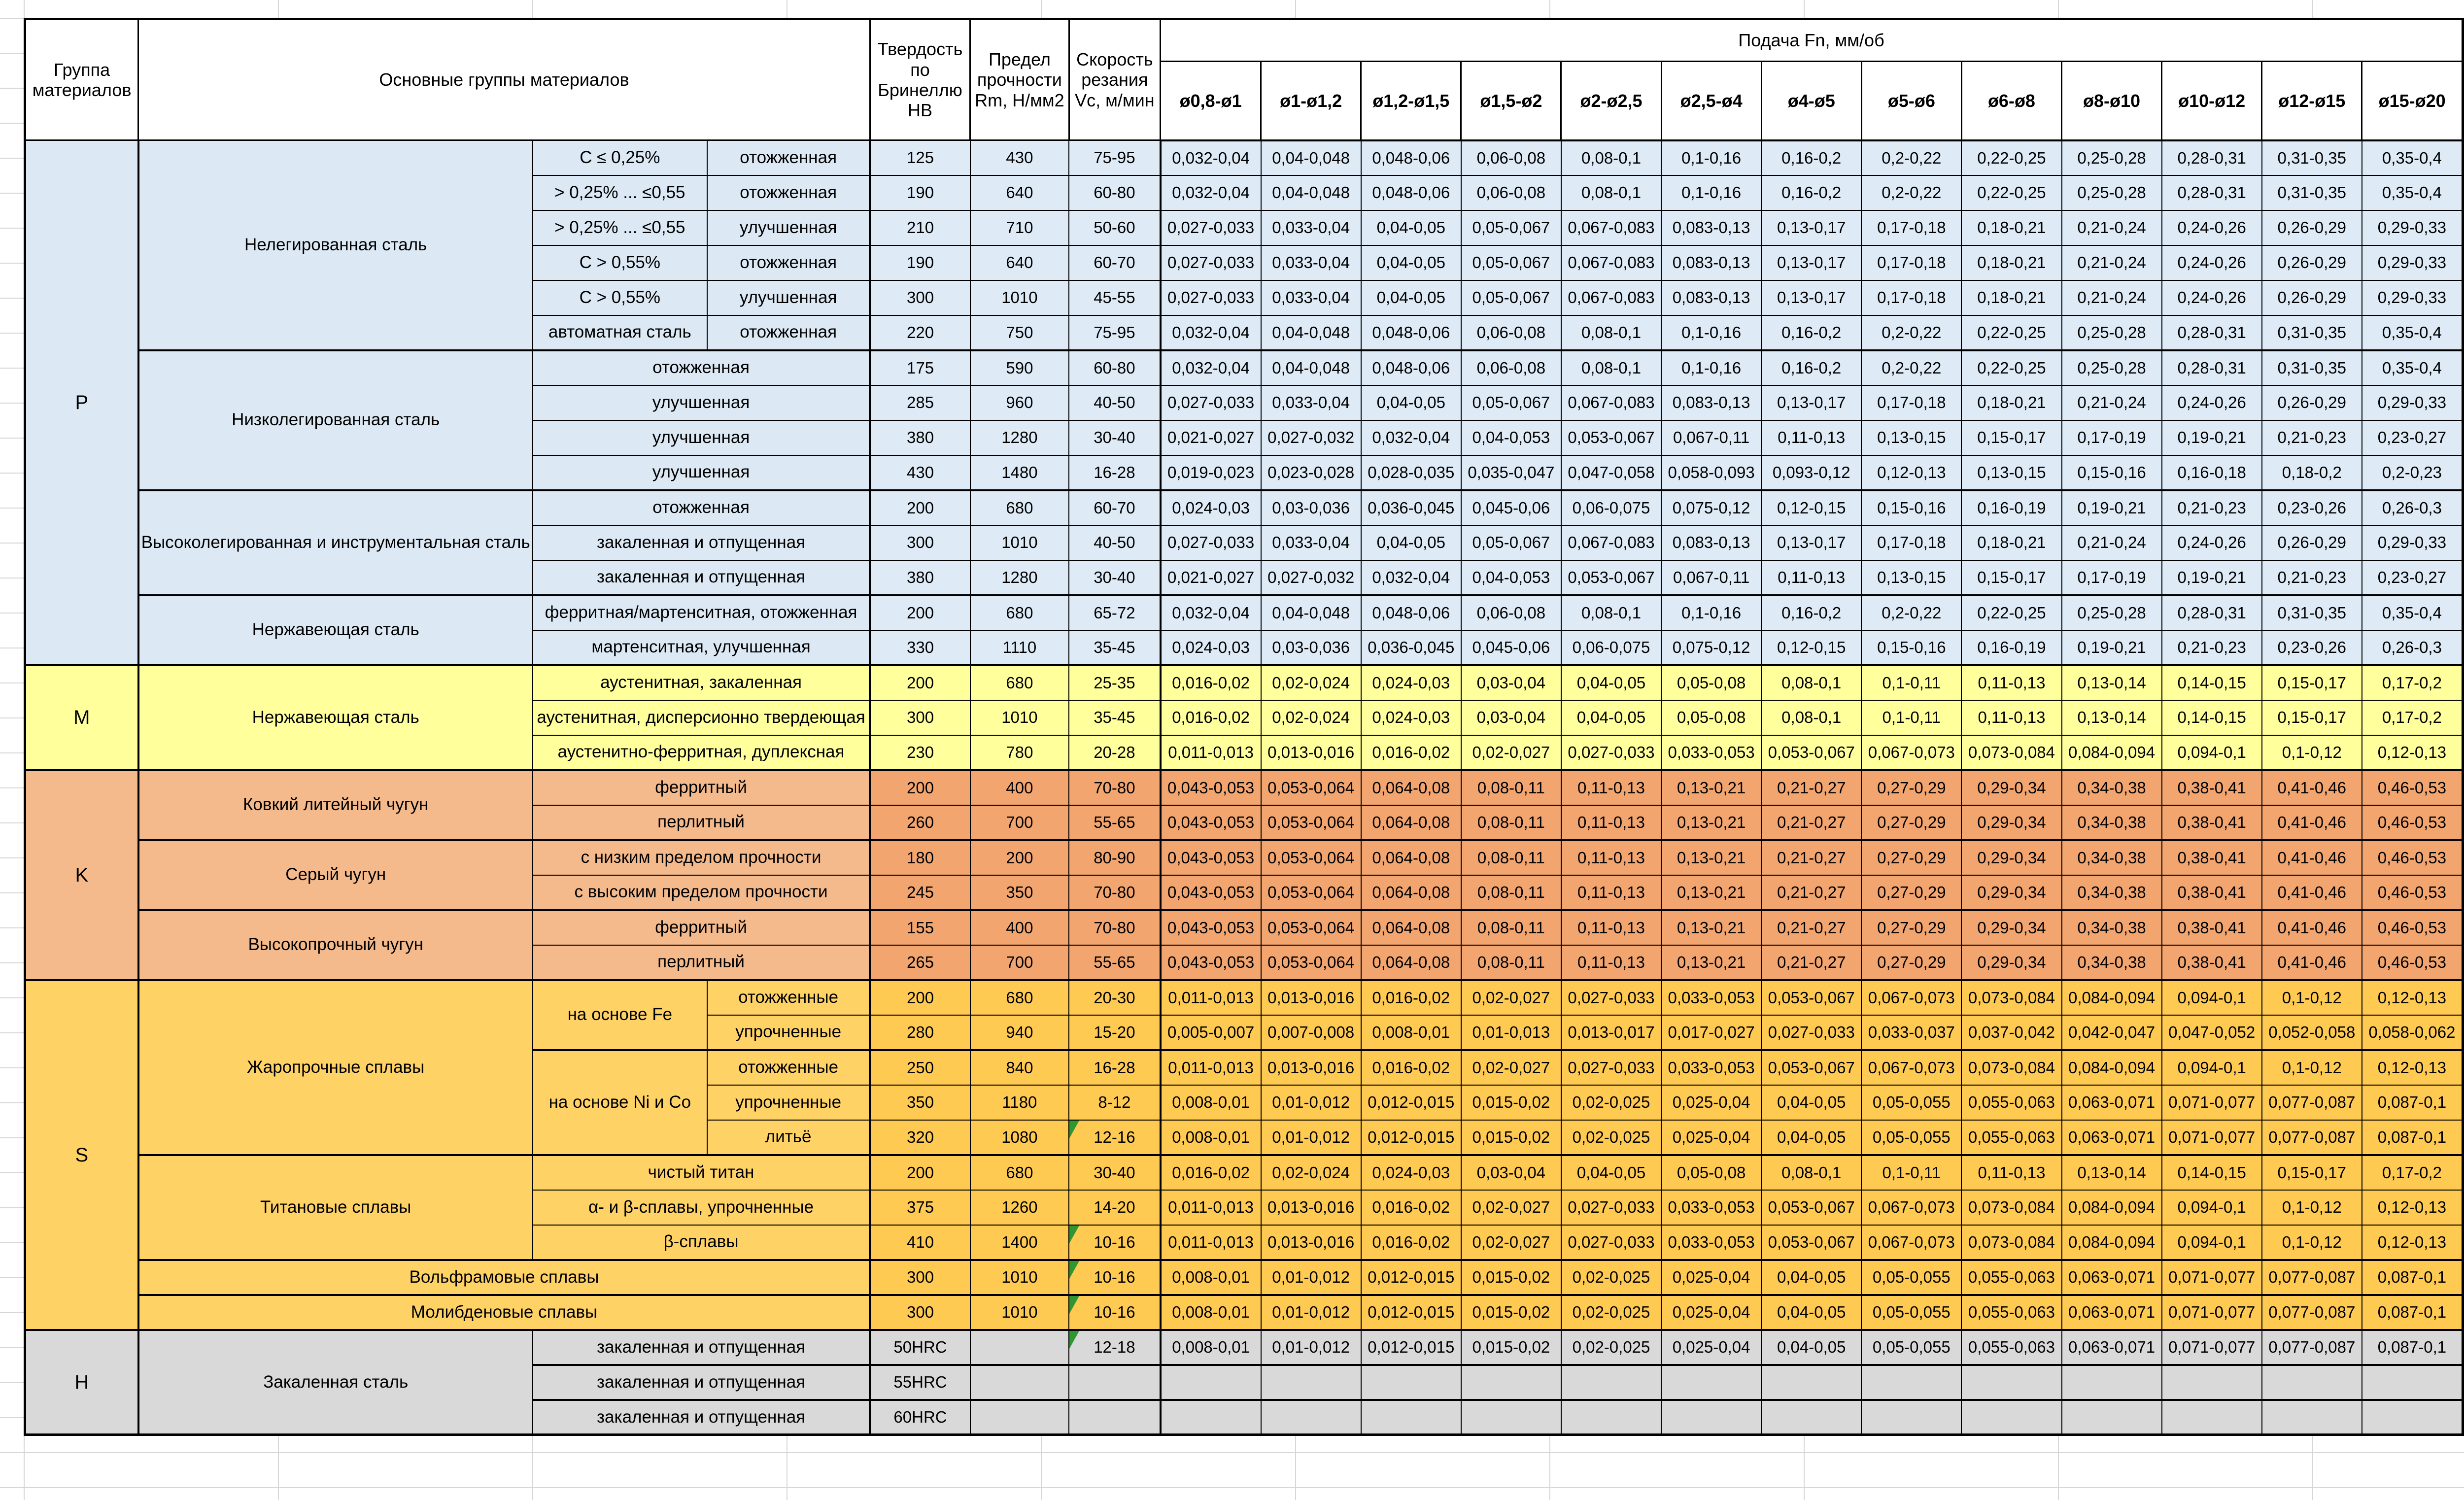 This screenshot has width=2464, height=1500. I want to click on hb-cell: 125, so click(920, 157).